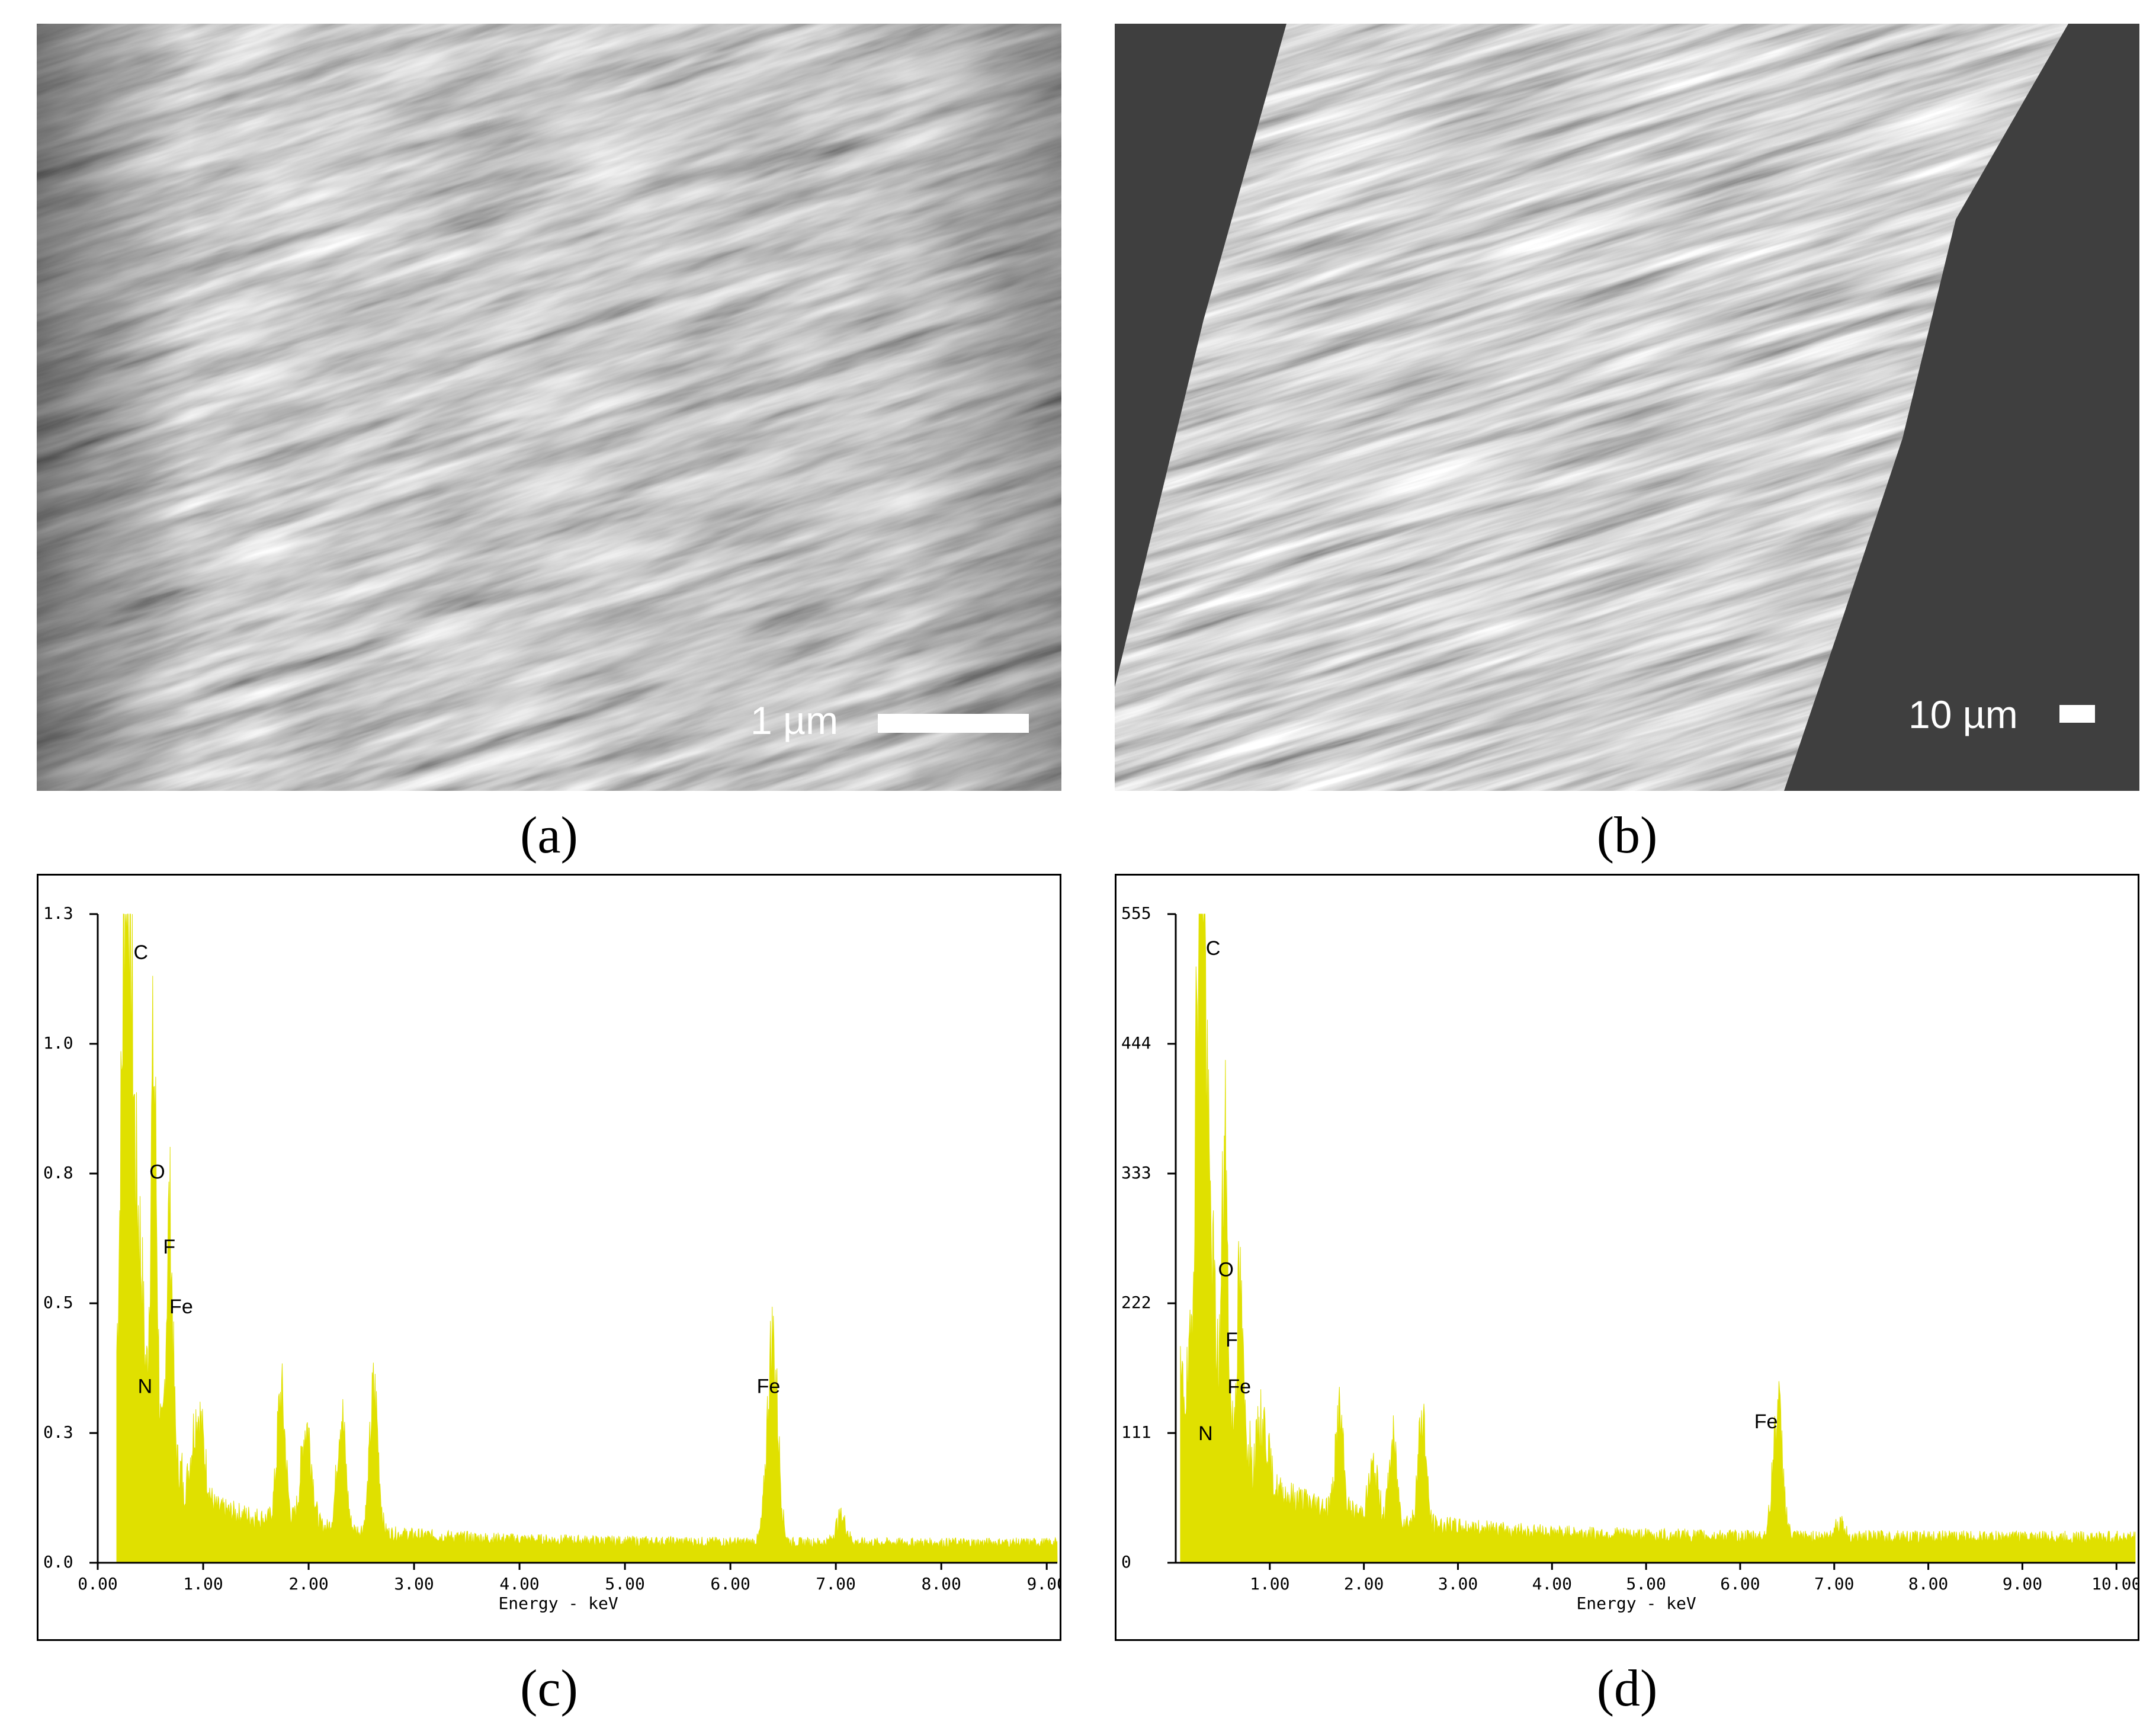  What do you see at coordinates (953, 723) in the screenshot?
I see `scale-bar-a` at bounding box center [953, 723].